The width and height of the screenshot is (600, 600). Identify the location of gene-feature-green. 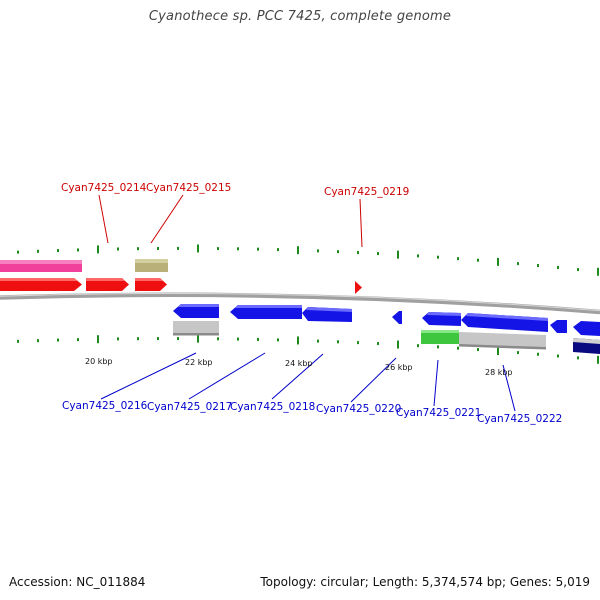
(440, 337).